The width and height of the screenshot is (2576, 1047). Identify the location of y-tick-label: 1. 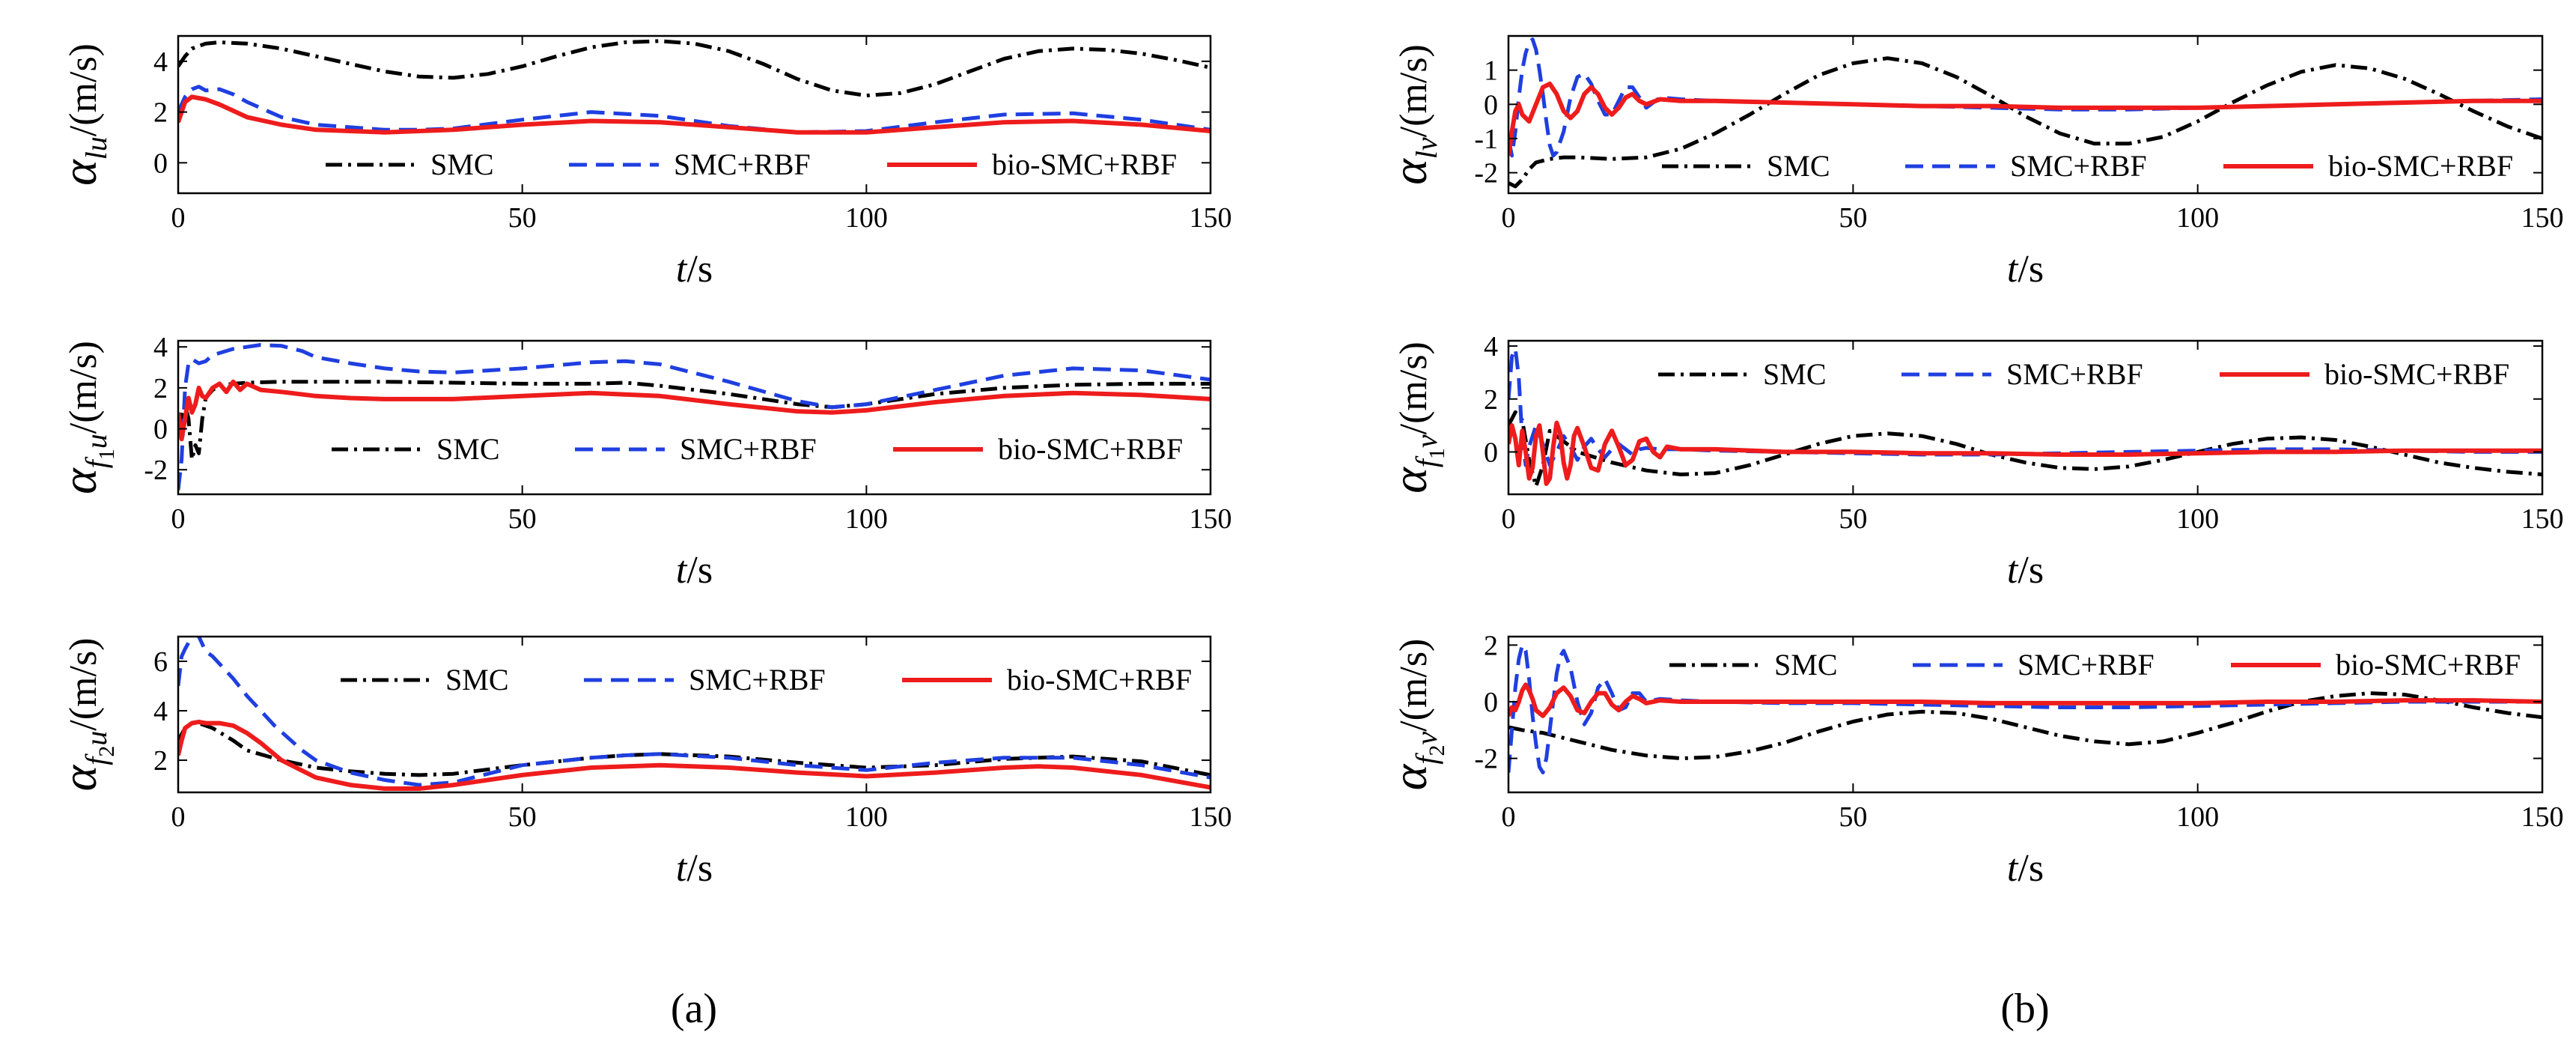
(1491, 71).